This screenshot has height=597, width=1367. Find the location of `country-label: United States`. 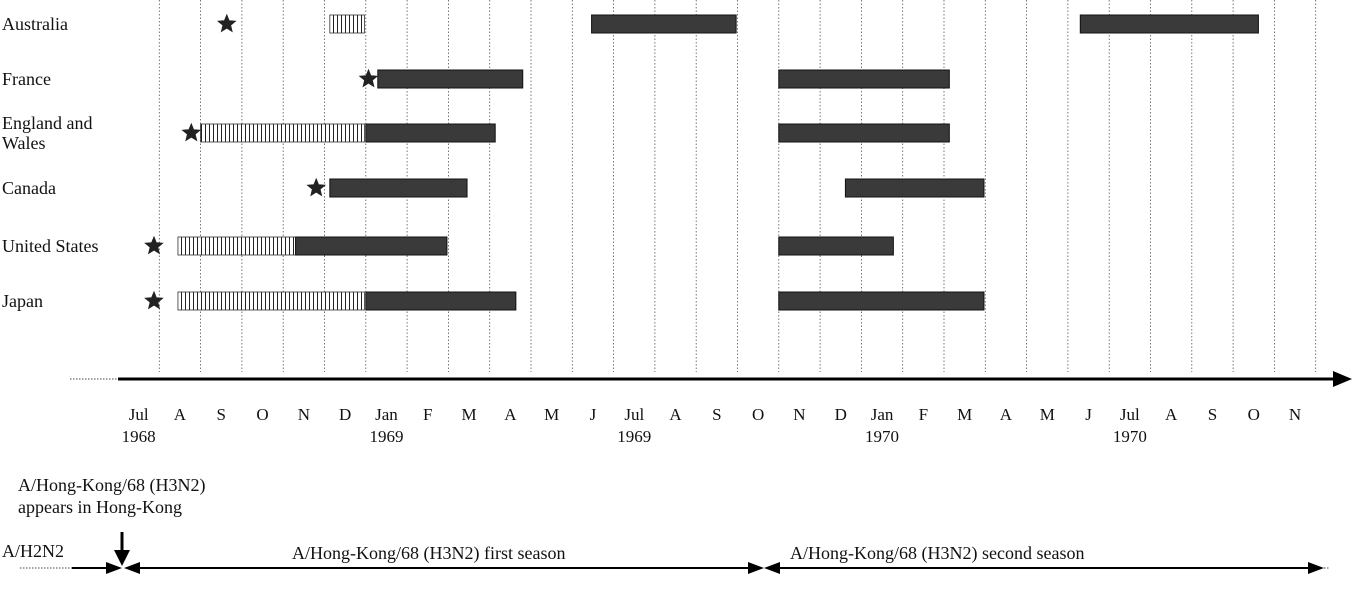

country-label: United States is located at coordinates (50, 246).